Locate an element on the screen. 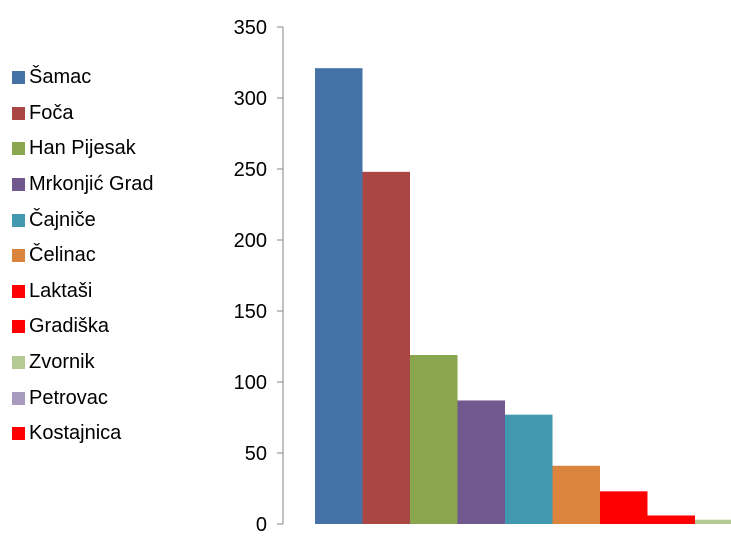 Image resolution: width=731 pixels, height=537 pixels. y-tick-label: 0 is located at coordinates (261, 523).